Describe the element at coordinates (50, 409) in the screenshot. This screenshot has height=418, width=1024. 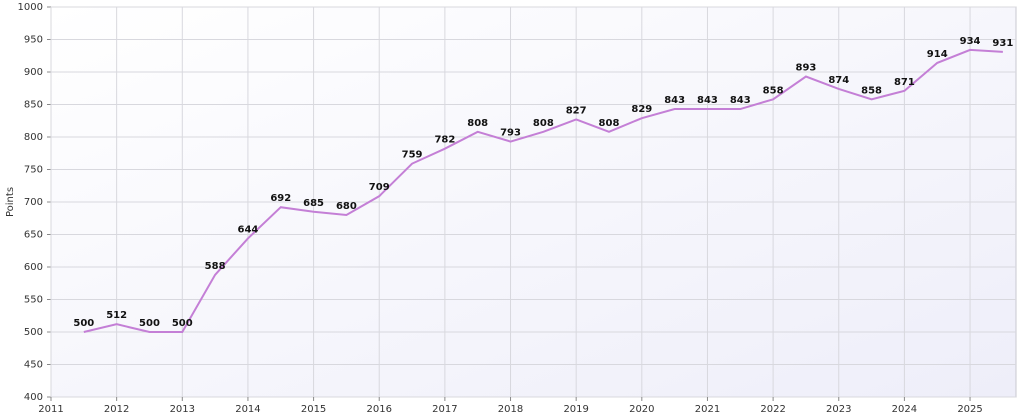
I see `x-tick-label: 2011` at that location.